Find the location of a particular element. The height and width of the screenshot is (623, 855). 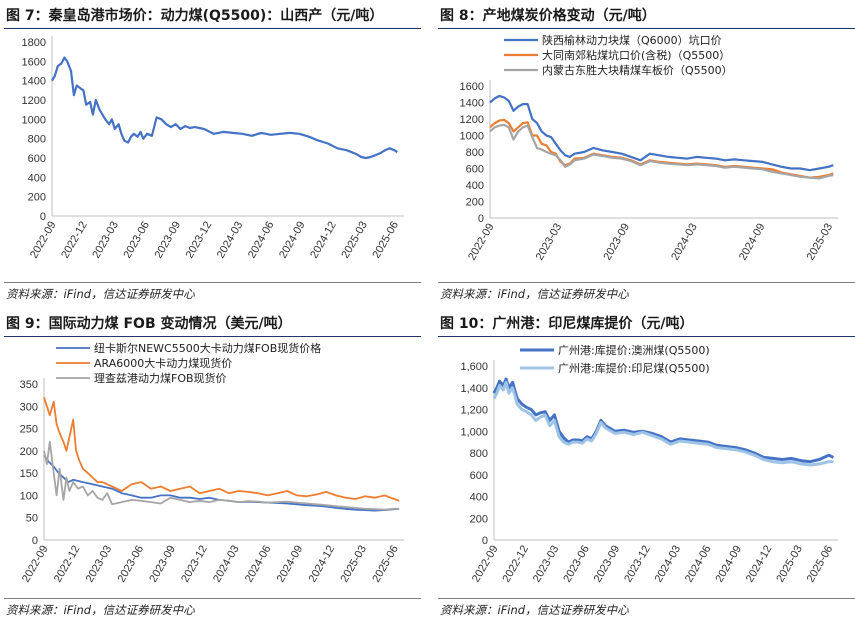

y-tick-label: 1,000 is located at coordinates (474, 432).